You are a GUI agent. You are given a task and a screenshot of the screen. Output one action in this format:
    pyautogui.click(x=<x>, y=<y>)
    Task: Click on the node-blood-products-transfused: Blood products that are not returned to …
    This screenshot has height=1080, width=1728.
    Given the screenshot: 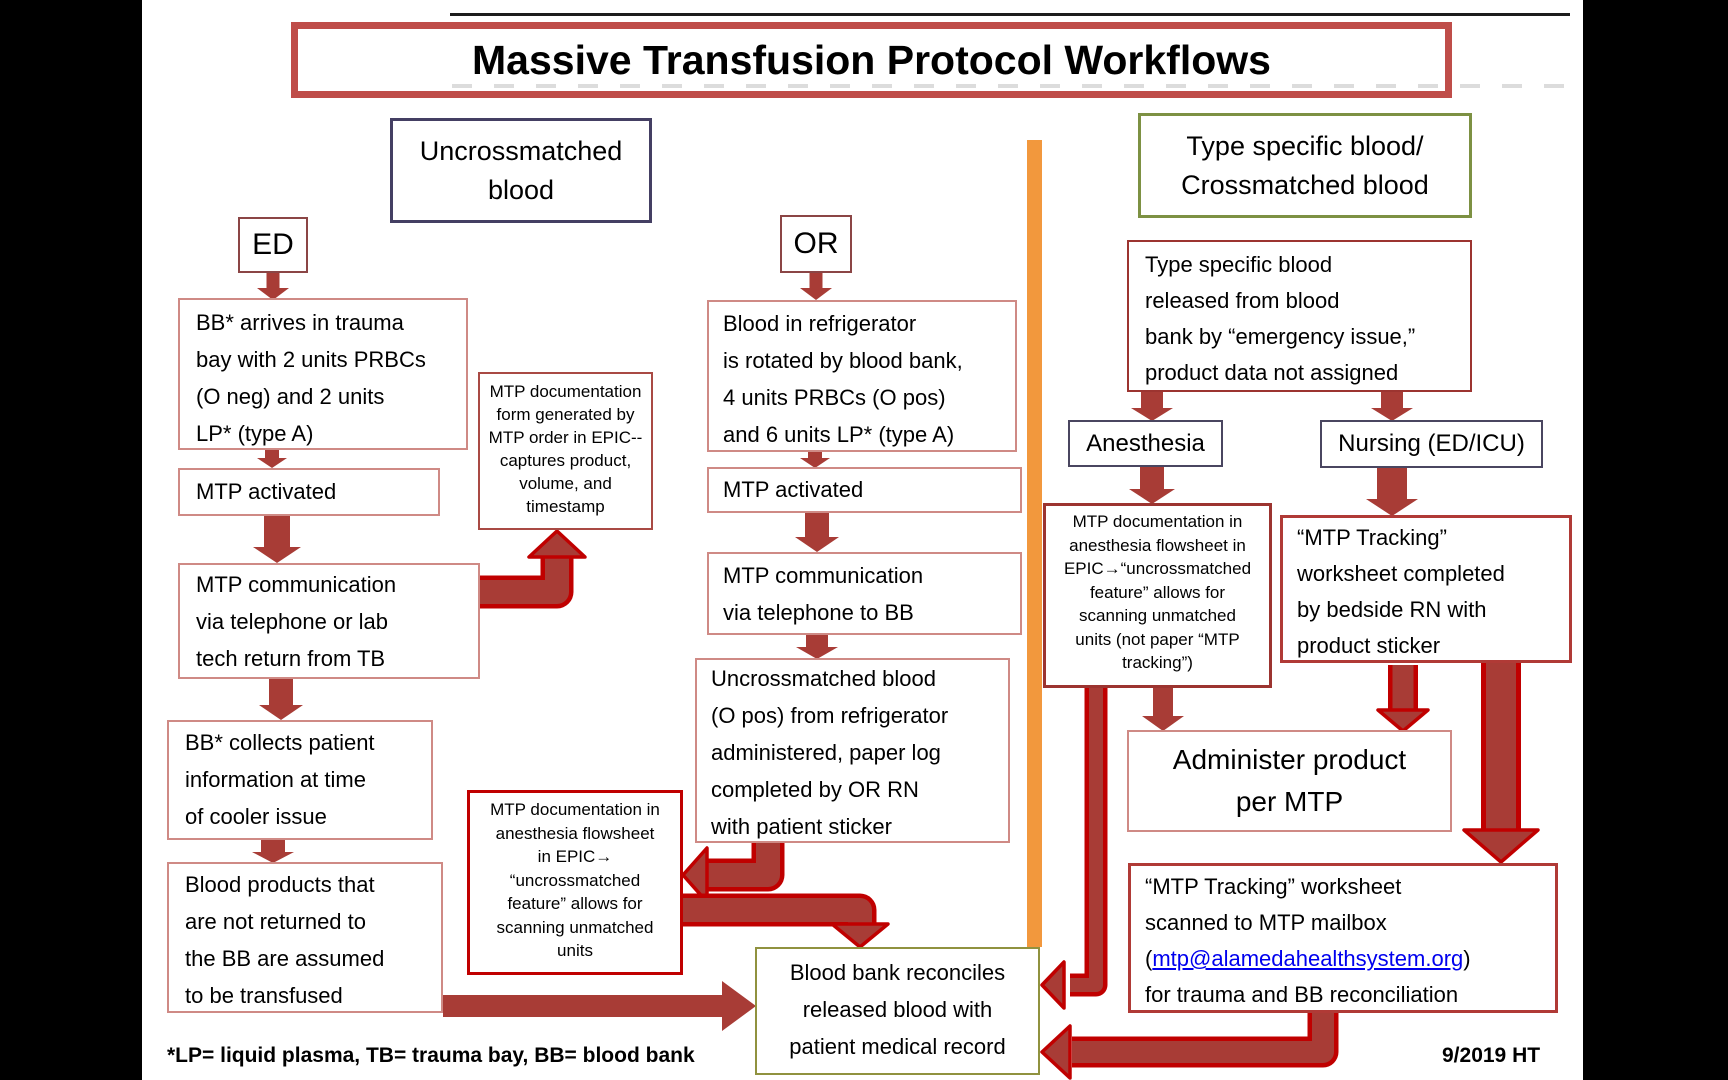 What is the action you would take?
    pyautogui.click(x=305, y=937)
    